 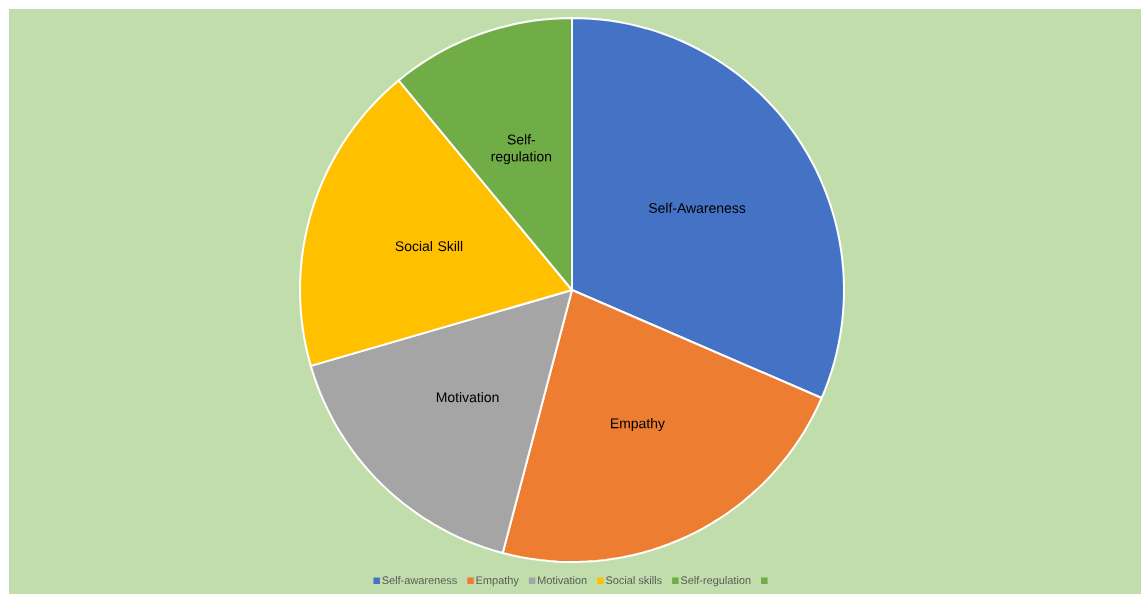 What do you see at coordinates (419, 580) in the screenshot?
I see `legend-label: Self-awareness` at bounding box center [419, 580].